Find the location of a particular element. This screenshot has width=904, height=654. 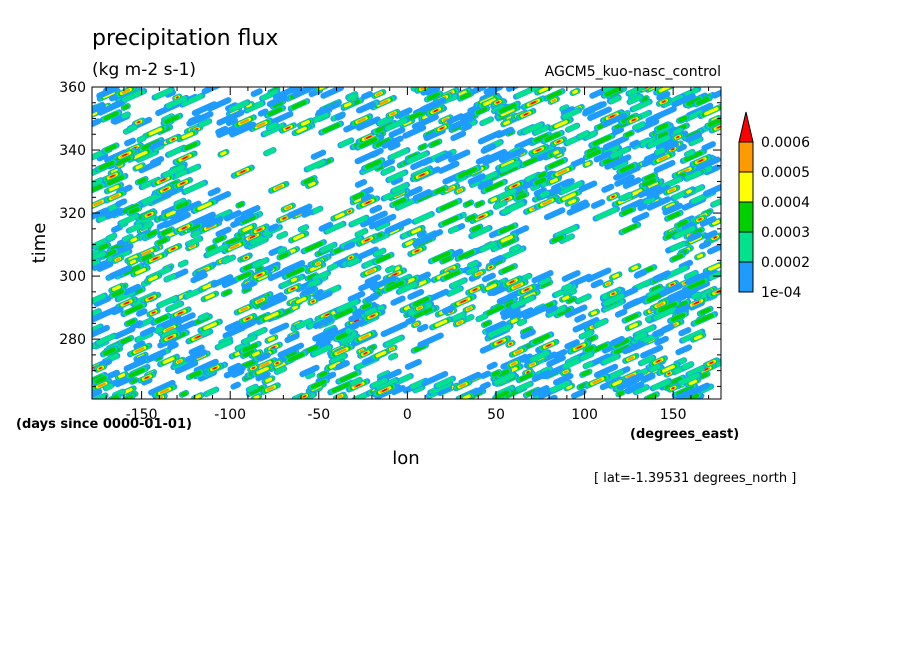

x-tick-label: -150 is located at coordinates (142, 415).